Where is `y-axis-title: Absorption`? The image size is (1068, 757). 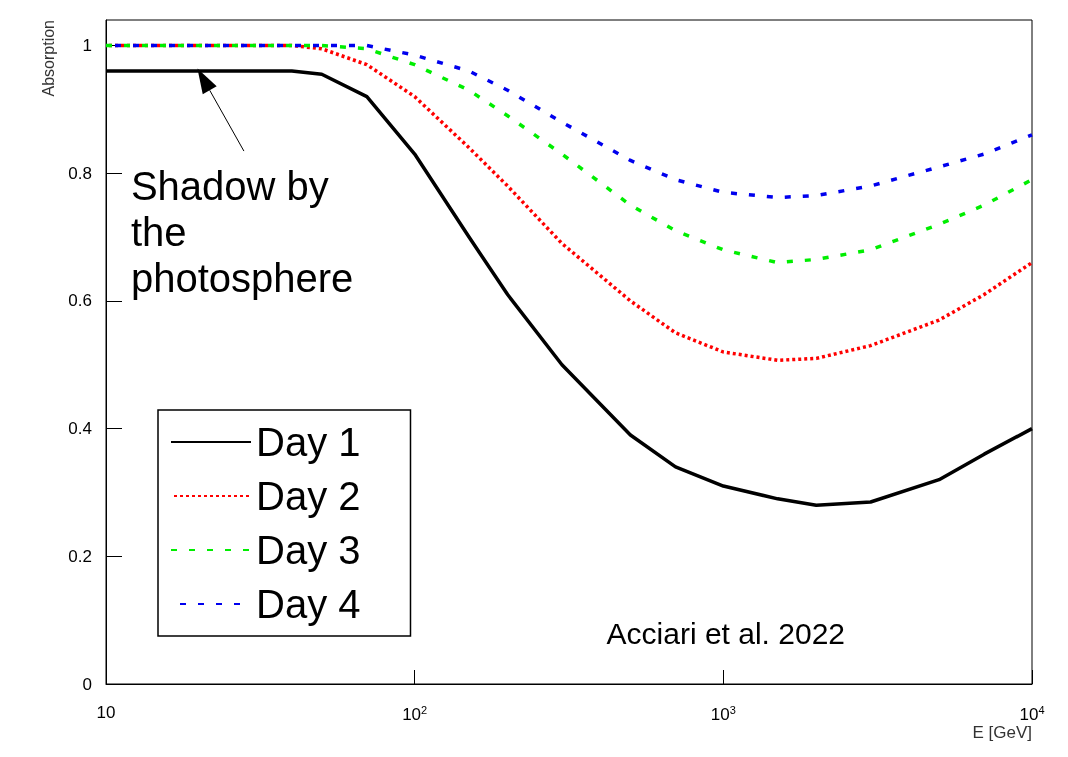 y-axis-title: Absorption is located at coordinates (48, 58).